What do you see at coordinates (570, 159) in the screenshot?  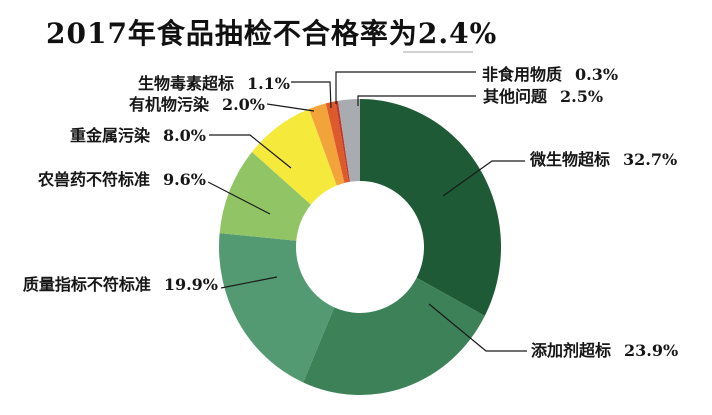 I see `label-text: 微生物超标` at bounding box center [570, 159].